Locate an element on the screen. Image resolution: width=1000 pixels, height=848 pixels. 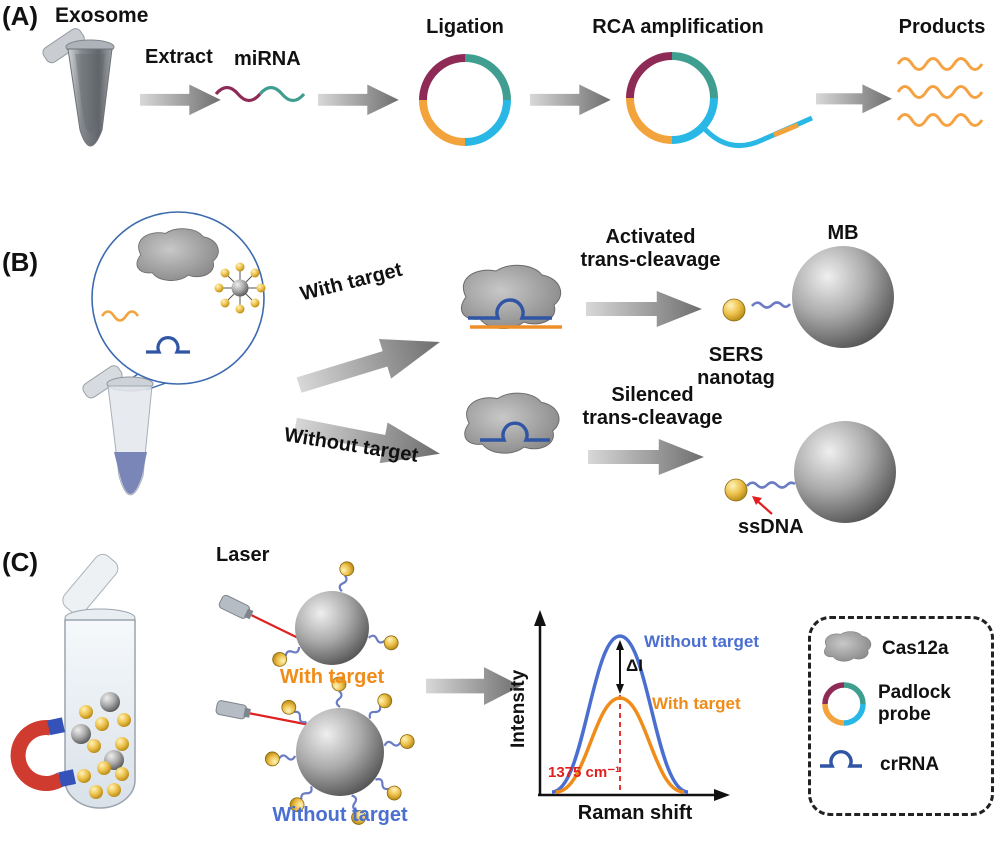
curve-without-target is located at coordinates (620, 714).